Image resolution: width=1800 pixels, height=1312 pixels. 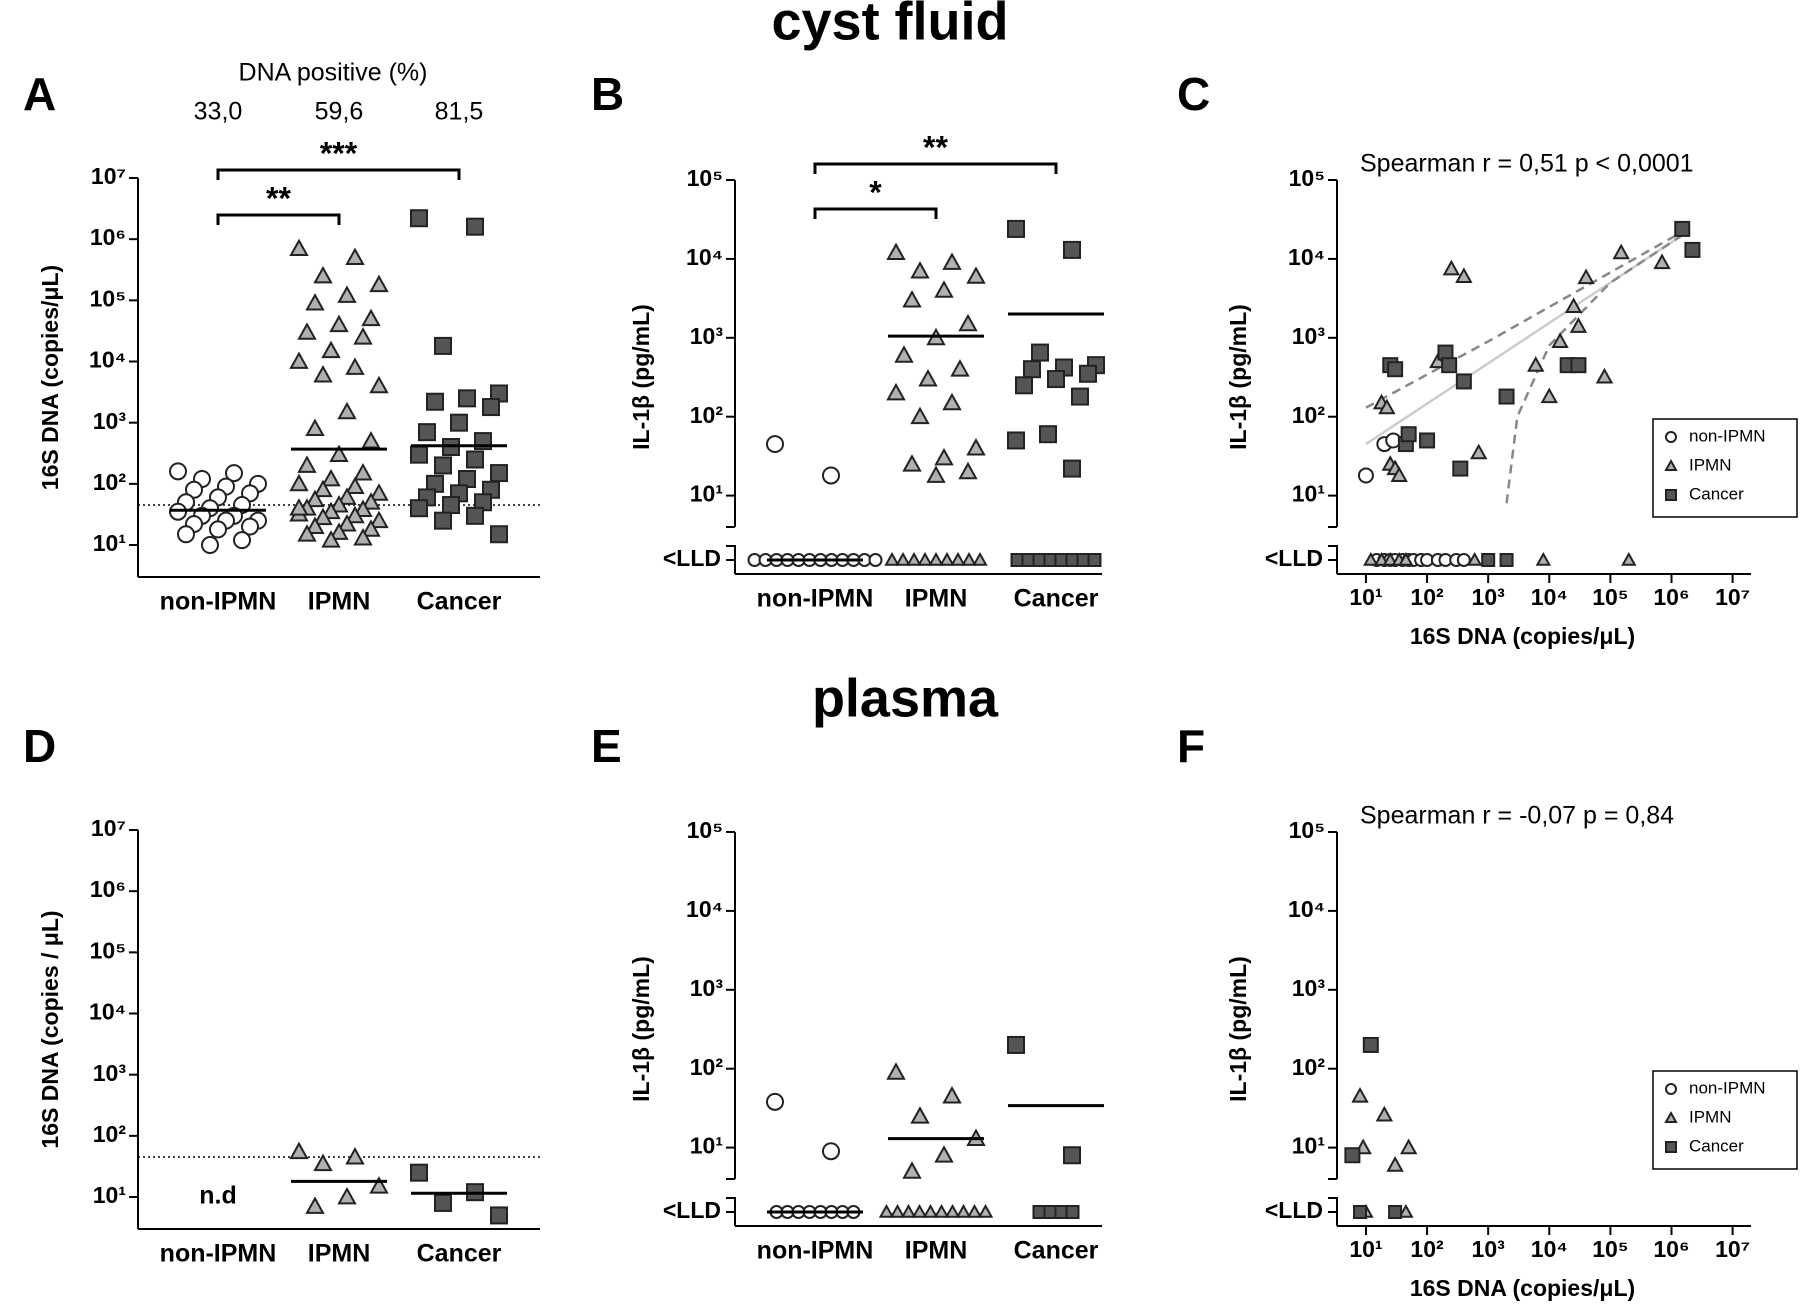 I want to click on y-tick-label: 10⁵, so click(x=108, y=950).